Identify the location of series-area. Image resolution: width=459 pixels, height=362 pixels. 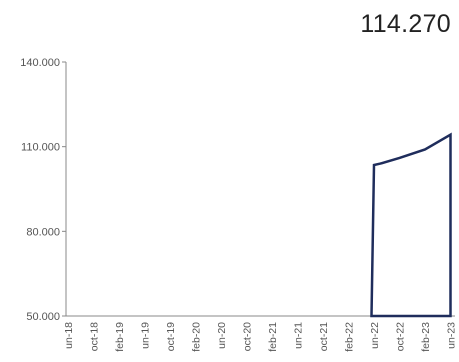
(411, 225).